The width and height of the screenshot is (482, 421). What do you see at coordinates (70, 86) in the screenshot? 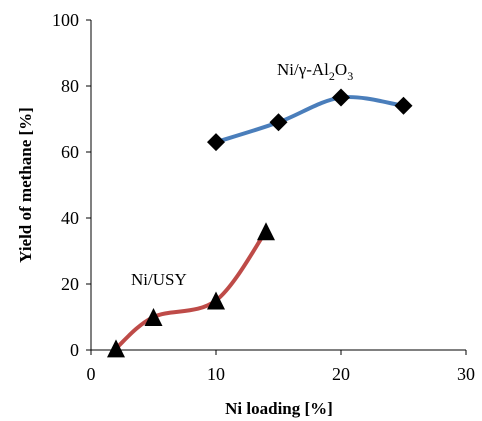
I see `y-tick-label-4: 80` at bounding box center [70, 86].